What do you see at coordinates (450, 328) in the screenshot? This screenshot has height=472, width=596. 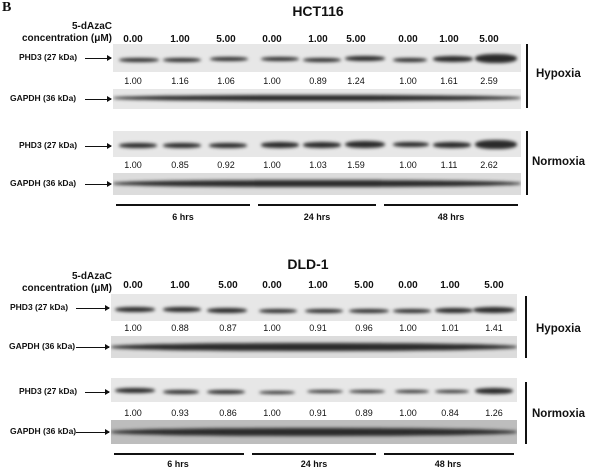 I see `ratio-value: 1.01` at bounding box center [450, 328].